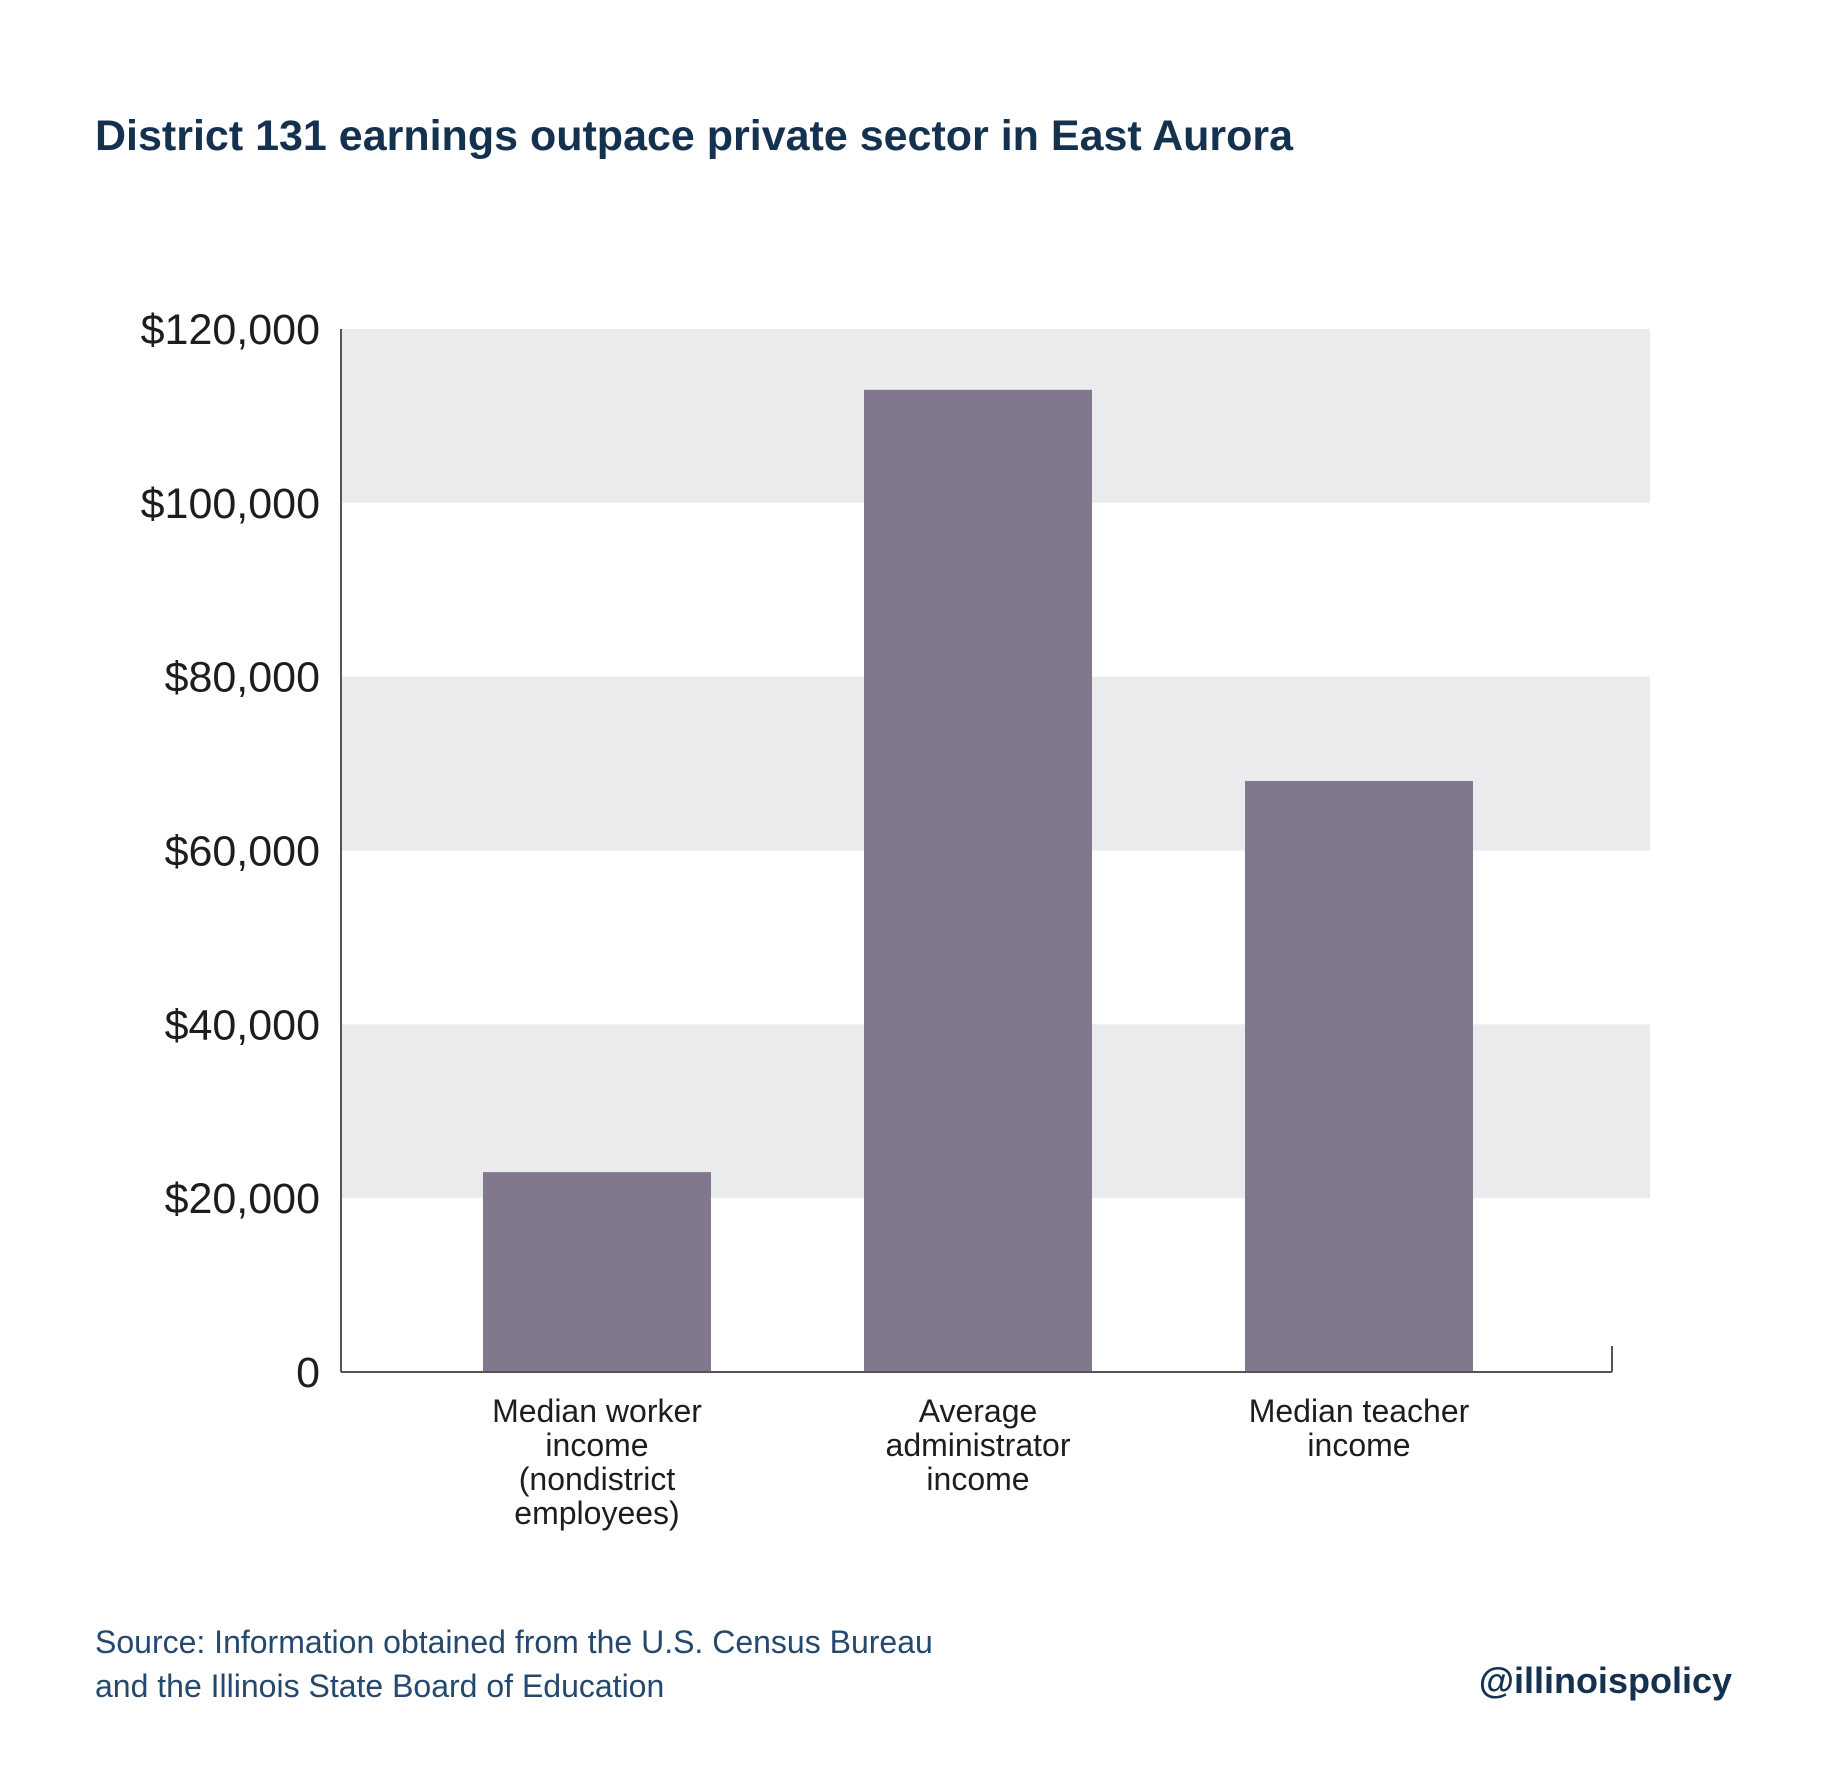  I want to click on y-tick-label: $100,000, so click(230, 504).